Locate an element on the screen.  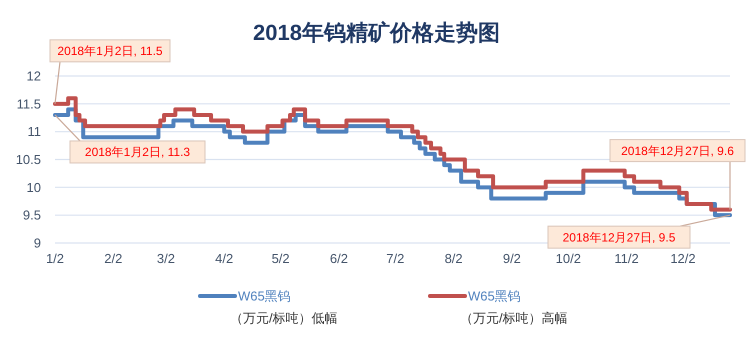
x-tick-label: 6/2 is located at coordinates (339, 258).